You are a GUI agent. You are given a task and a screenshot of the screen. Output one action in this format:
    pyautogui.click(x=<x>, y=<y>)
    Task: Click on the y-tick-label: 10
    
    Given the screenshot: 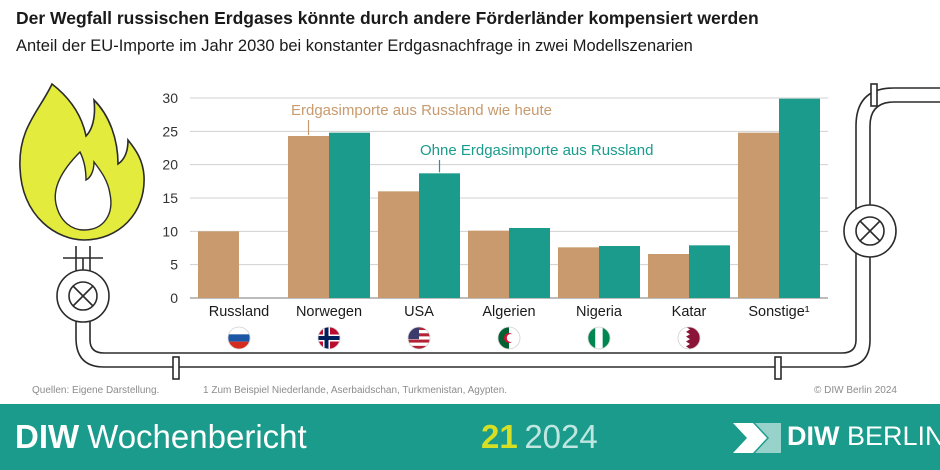 What is the action you would take?
    pyautogui.click(x=170, y=231)
    